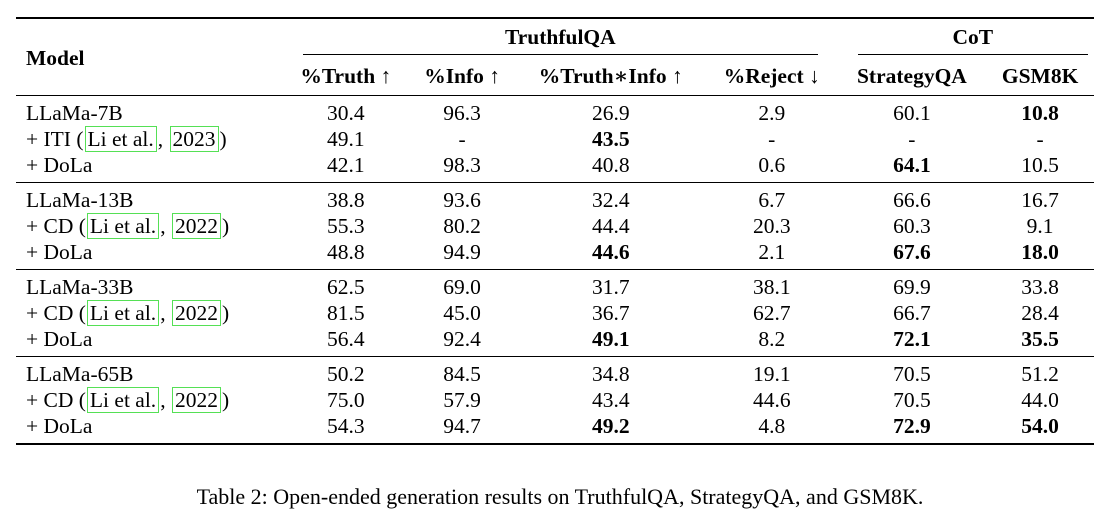  What do you see at coordinates (1040, 77) in the screenshot?
I see `col-gsm8k: GSM8K` at bounding box center [1040, 77].